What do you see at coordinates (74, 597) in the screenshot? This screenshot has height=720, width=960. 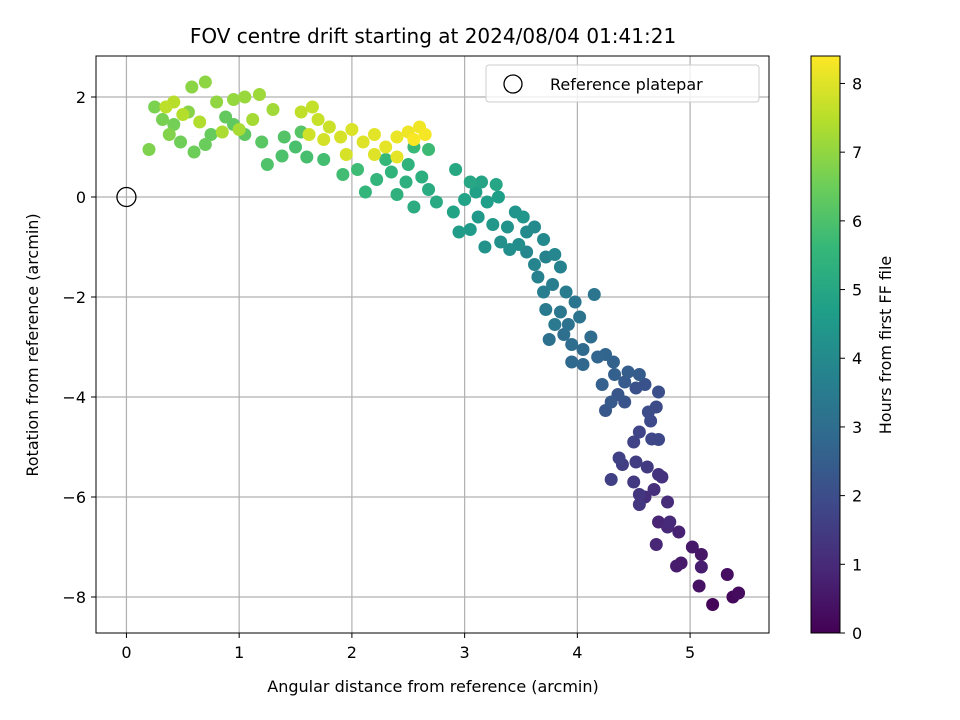 I see `y-tick-label-0: −8` at bounding box center [74, 597].